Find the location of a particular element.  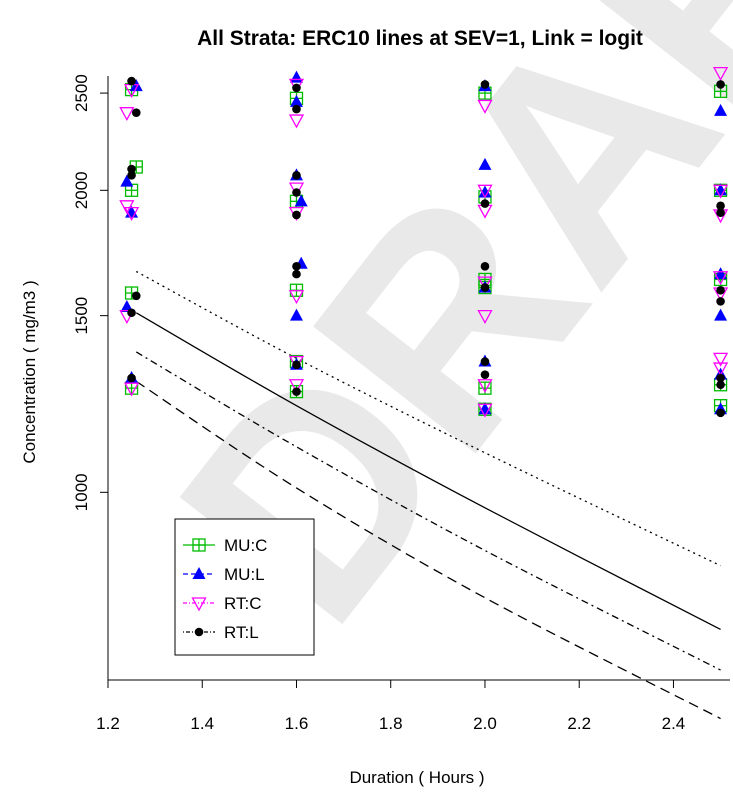

x-tick-label: 1.2 is located at coordinates (108, 723).